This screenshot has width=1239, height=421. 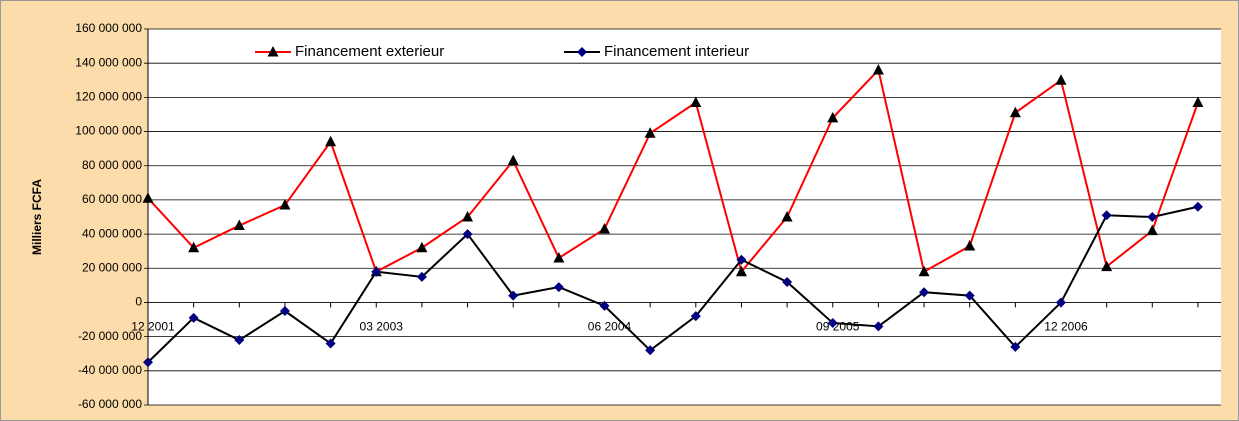 I want to click on x-tick-label: 12 2001, so click(x=153, y=327).